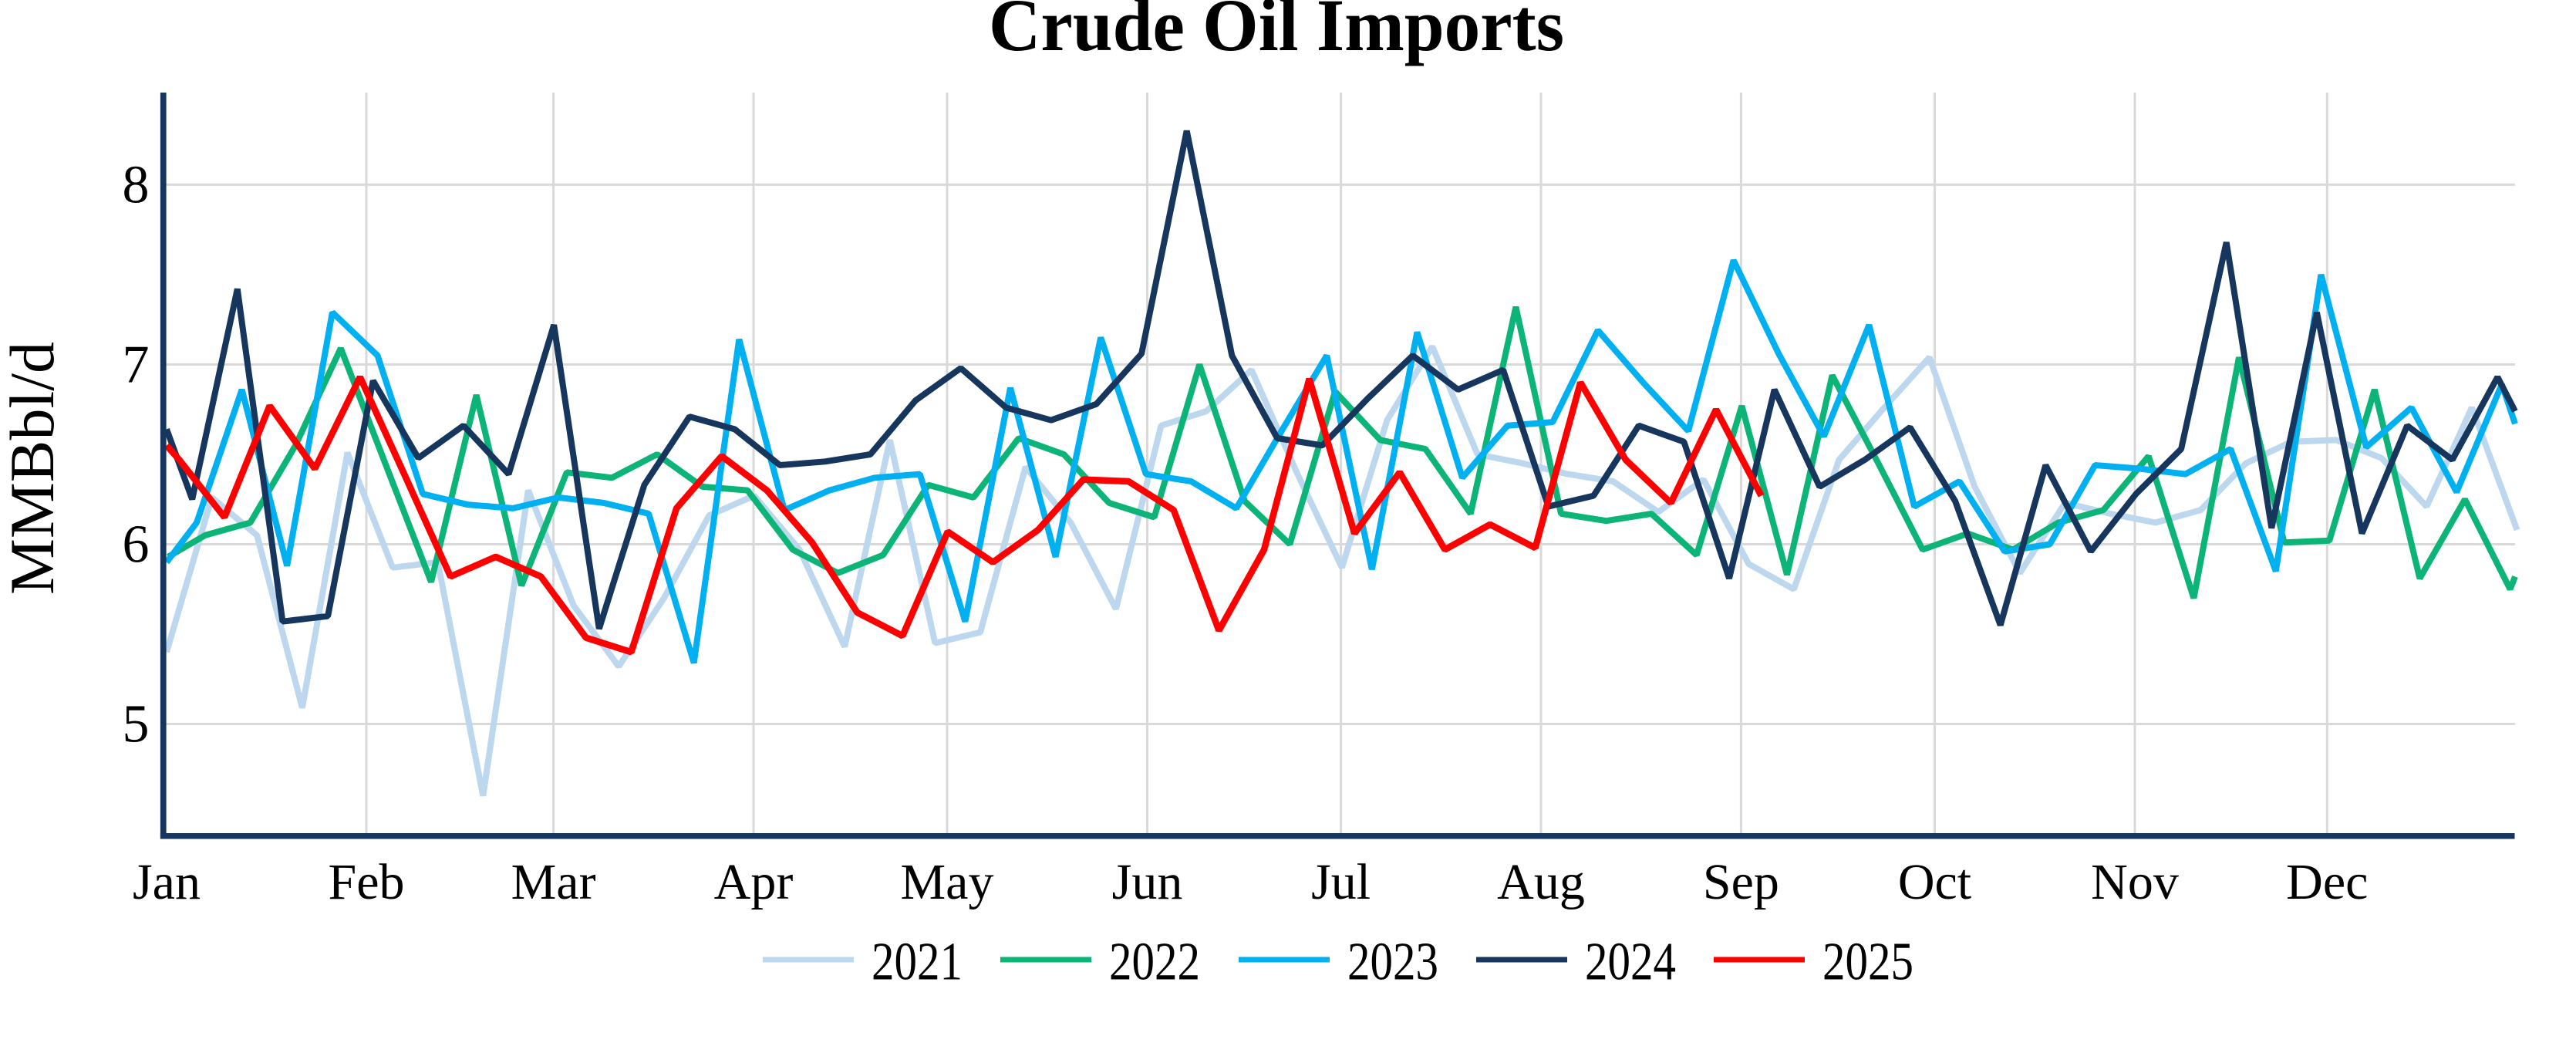 The height and width of the screenshot is (1053, 2576). Describe the element at coordinates (1867, 963) in the screenshot. I see `svg-text: 2025` at that location.